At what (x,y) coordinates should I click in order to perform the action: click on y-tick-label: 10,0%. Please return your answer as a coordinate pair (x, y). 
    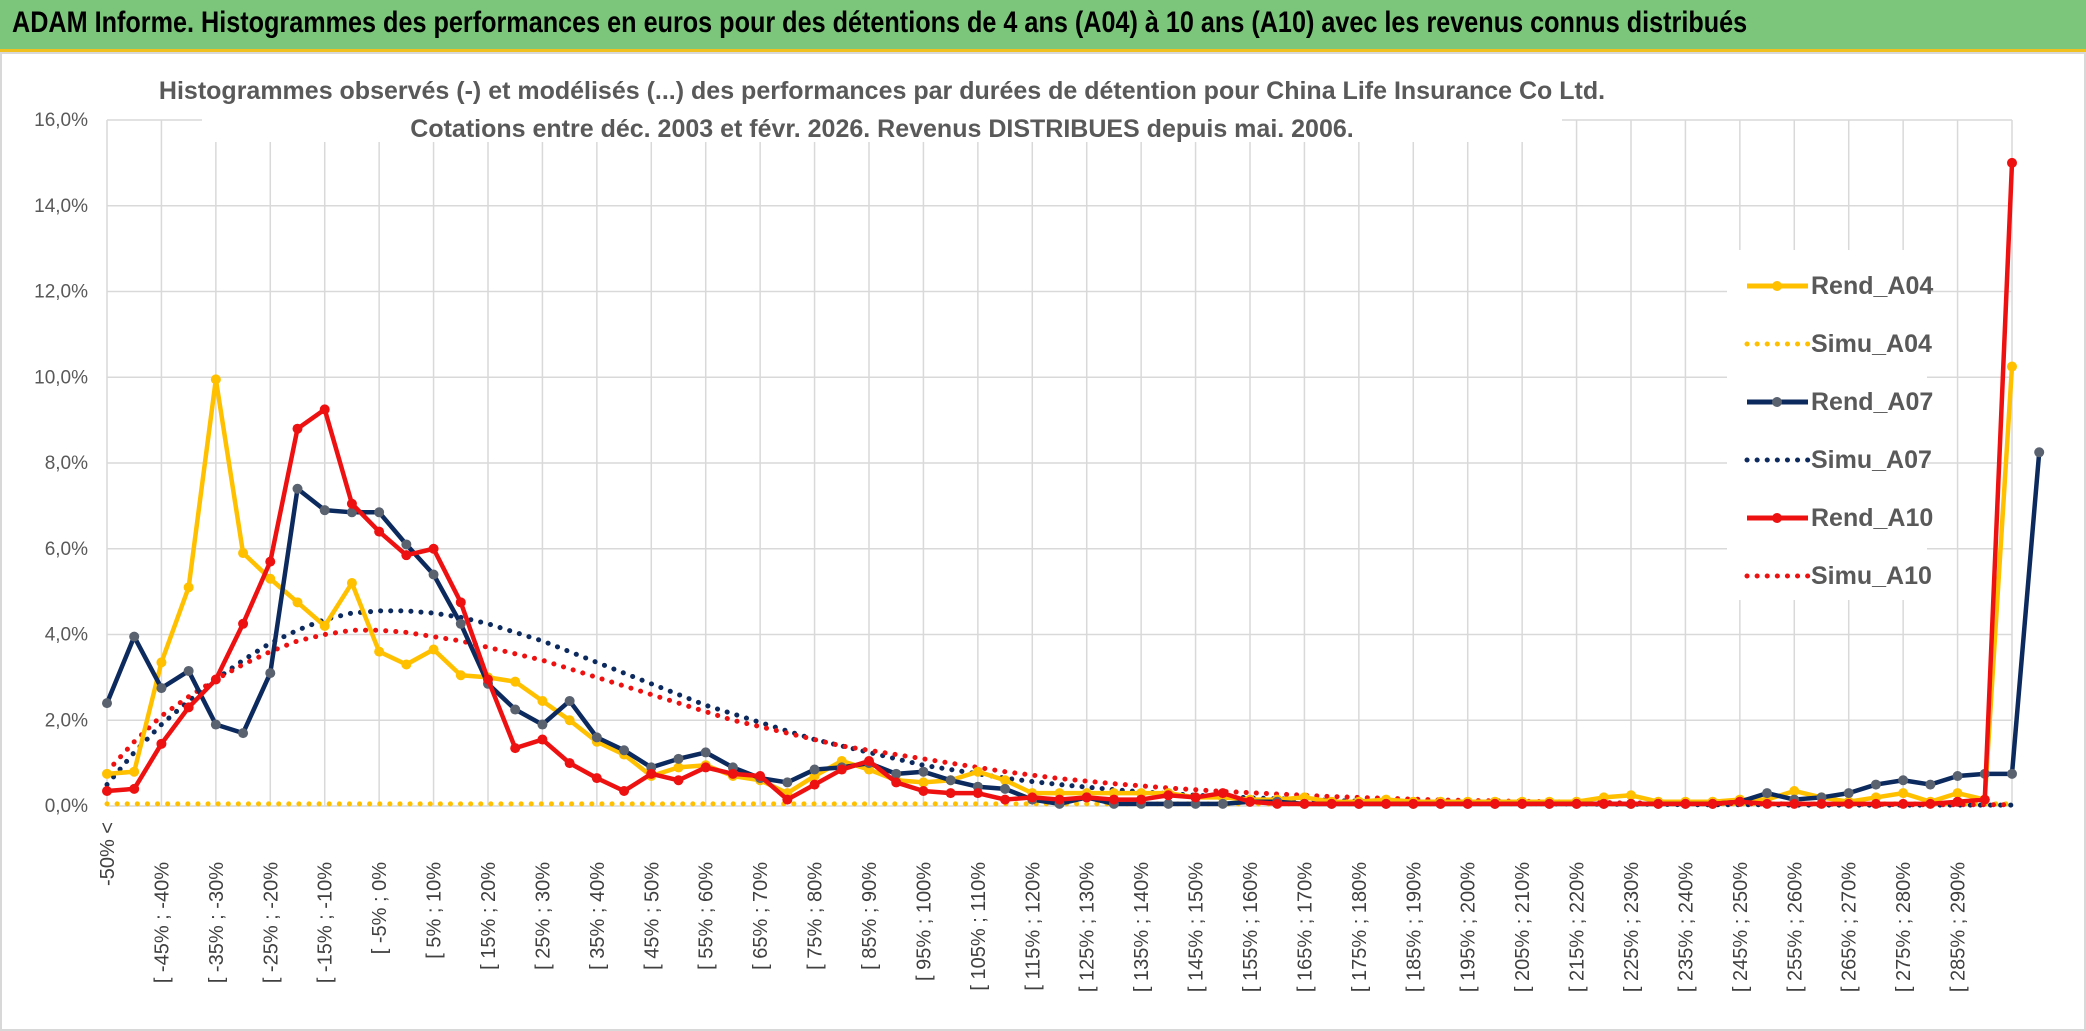
    Looking at the image, I should click on (61, 377).